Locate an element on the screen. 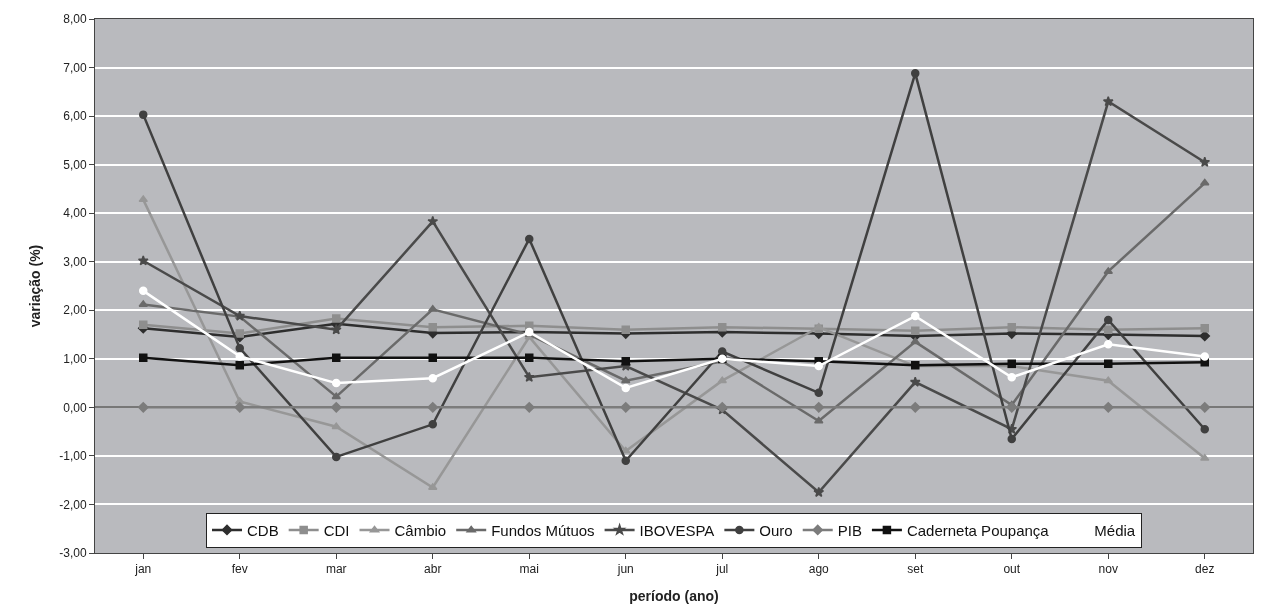 The height and width of the screenshot is (613, 1283). legend-label: IBOVESPA is located at coordinates (677, 530).